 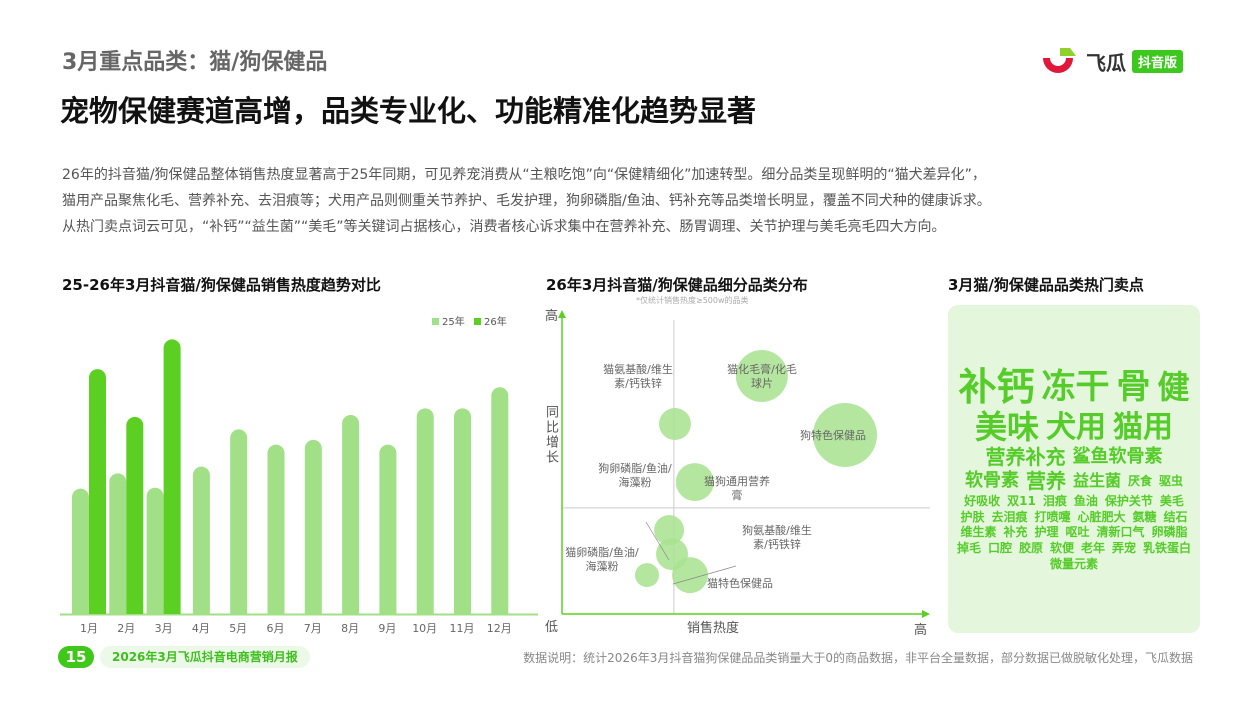 What do you see at coordinates (1173, 386) in the screenshot?
I see `wordcloud-word: 健` at bounding box center [1173, 386].